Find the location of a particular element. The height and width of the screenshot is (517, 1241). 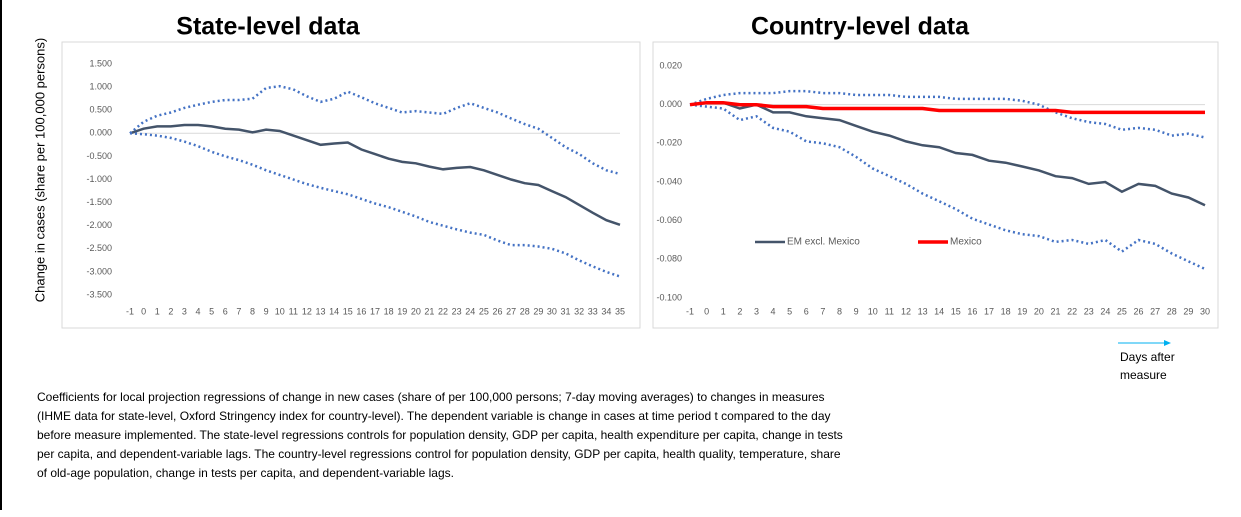

x-tick-label: 12 is located at coordinates (307, 311).